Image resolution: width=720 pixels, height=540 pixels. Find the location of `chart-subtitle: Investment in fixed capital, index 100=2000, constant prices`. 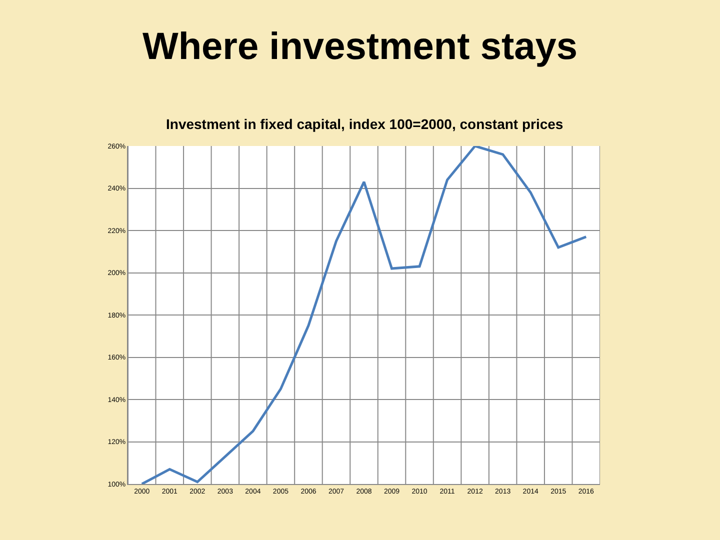

chart-subtitle: Investment in fixed capital, index 100=2000, constant prices is located at coordinates (365, 124).